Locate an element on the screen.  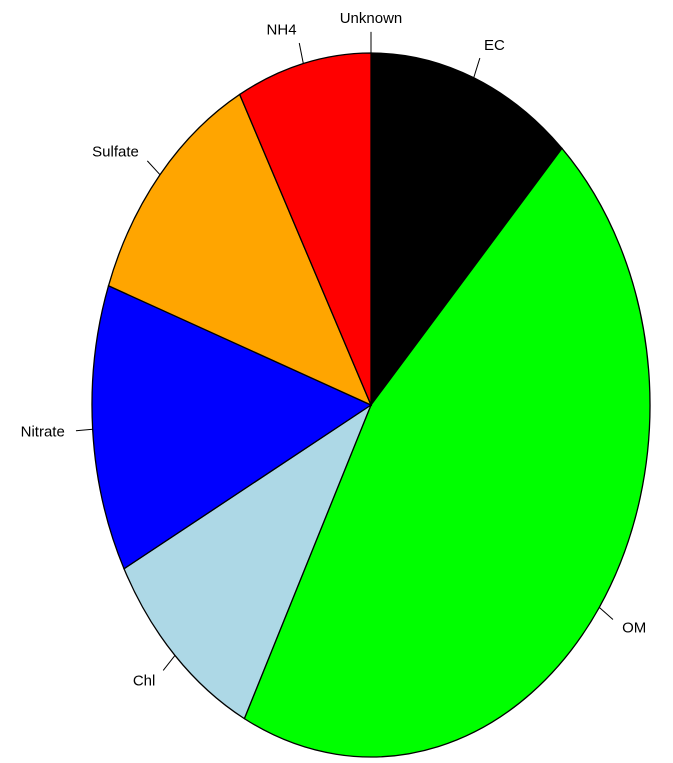
slice-label-chl: Chl is located at coordinates (144, 681).